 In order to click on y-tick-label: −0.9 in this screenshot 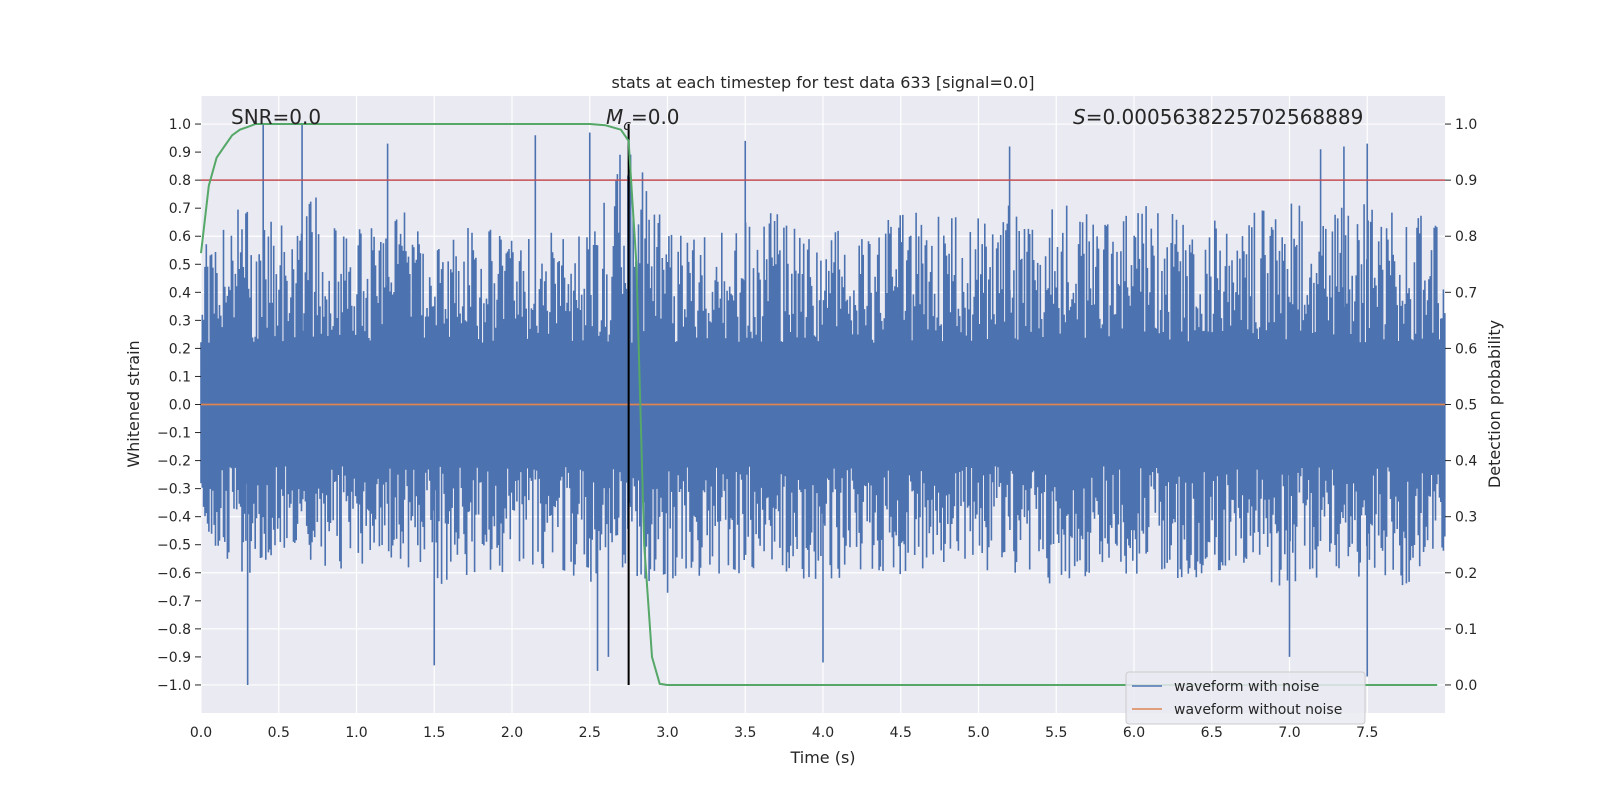, I will do `click(174, 658)`.